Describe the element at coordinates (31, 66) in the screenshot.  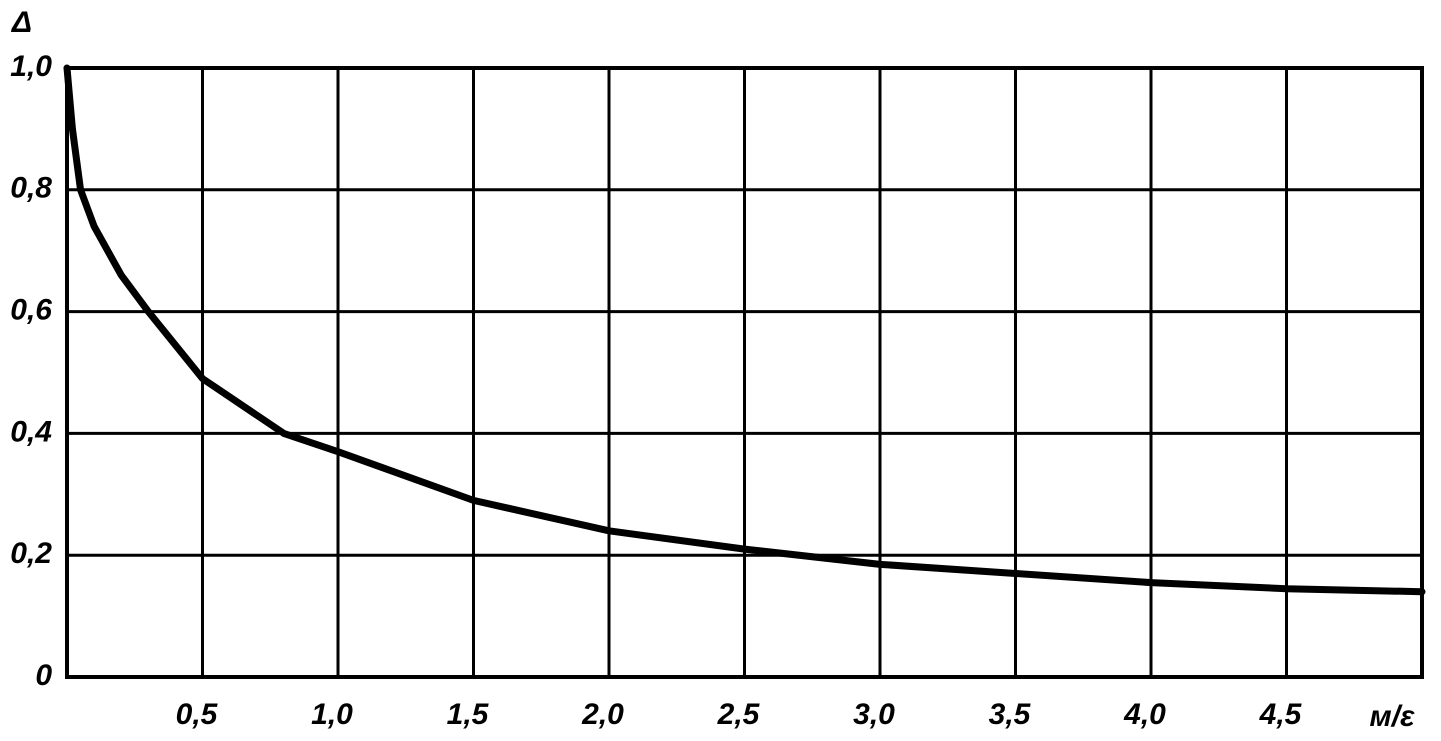
I see `y-tick-label: 1,0` at that location.